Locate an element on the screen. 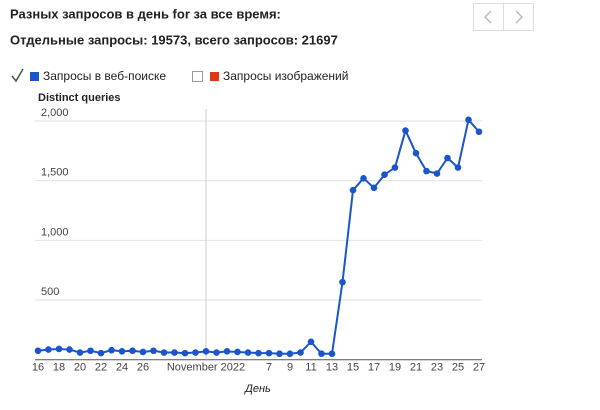 The image size is (600, 410). x-tick-label: 22 is located at coordinates (101, 368).